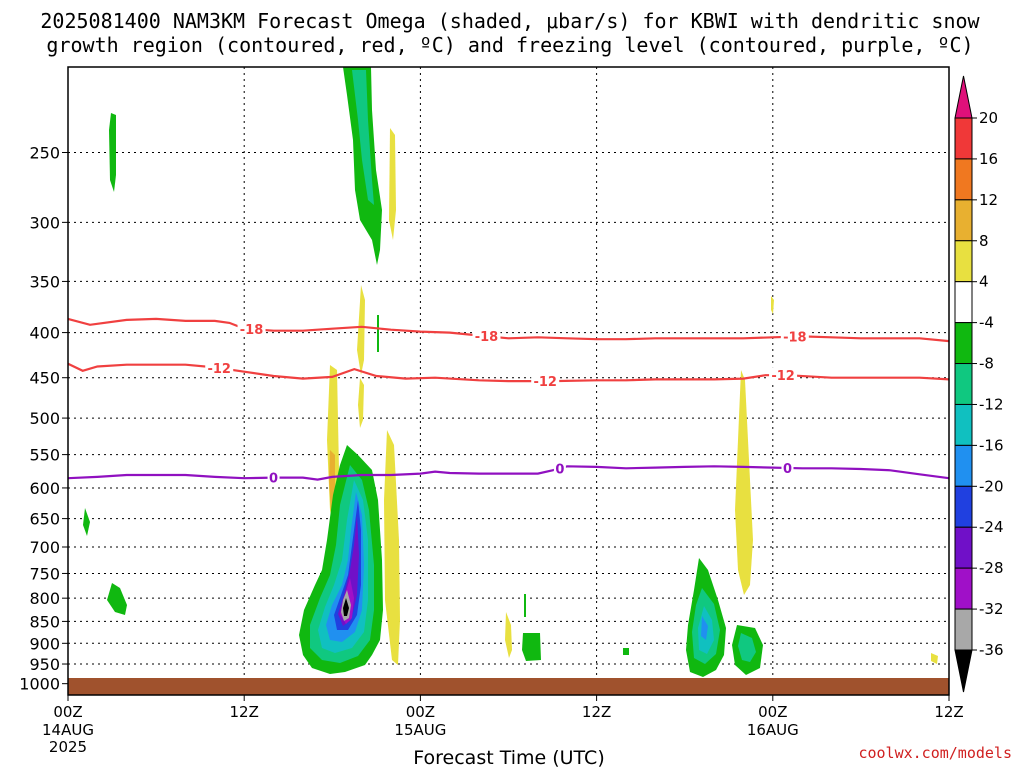 Image resolution: width=1024 pixels, height=768 pixels. I want to click on contour-label--18-1: -18, so click(487, 337).